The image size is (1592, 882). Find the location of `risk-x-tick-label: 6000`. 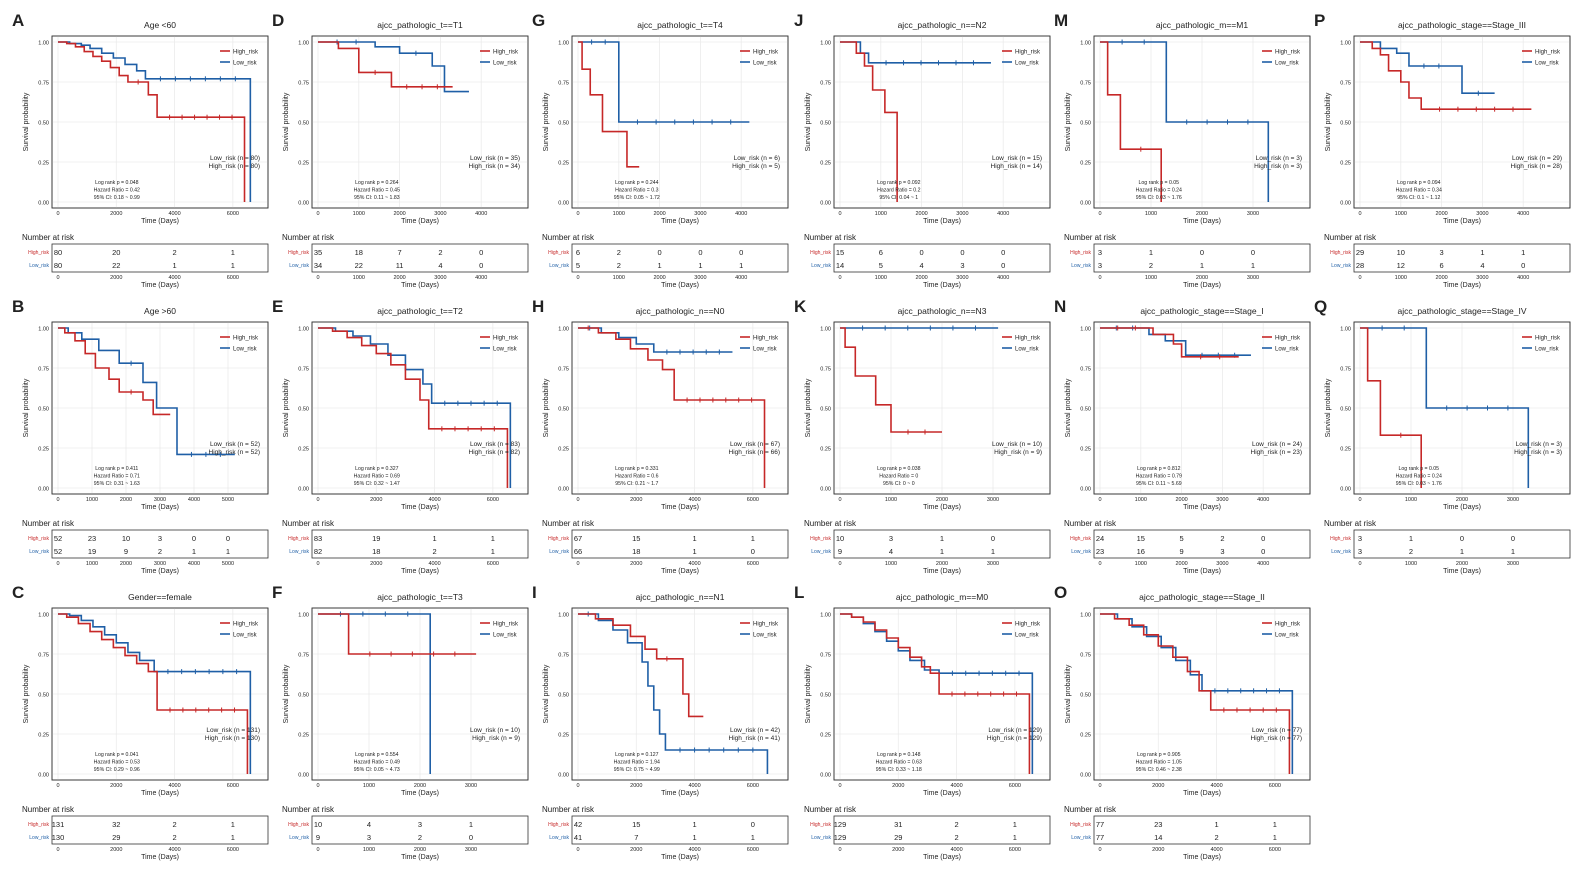

risk-x-tick-label: 6000 is located at coordinates (1015, 850).